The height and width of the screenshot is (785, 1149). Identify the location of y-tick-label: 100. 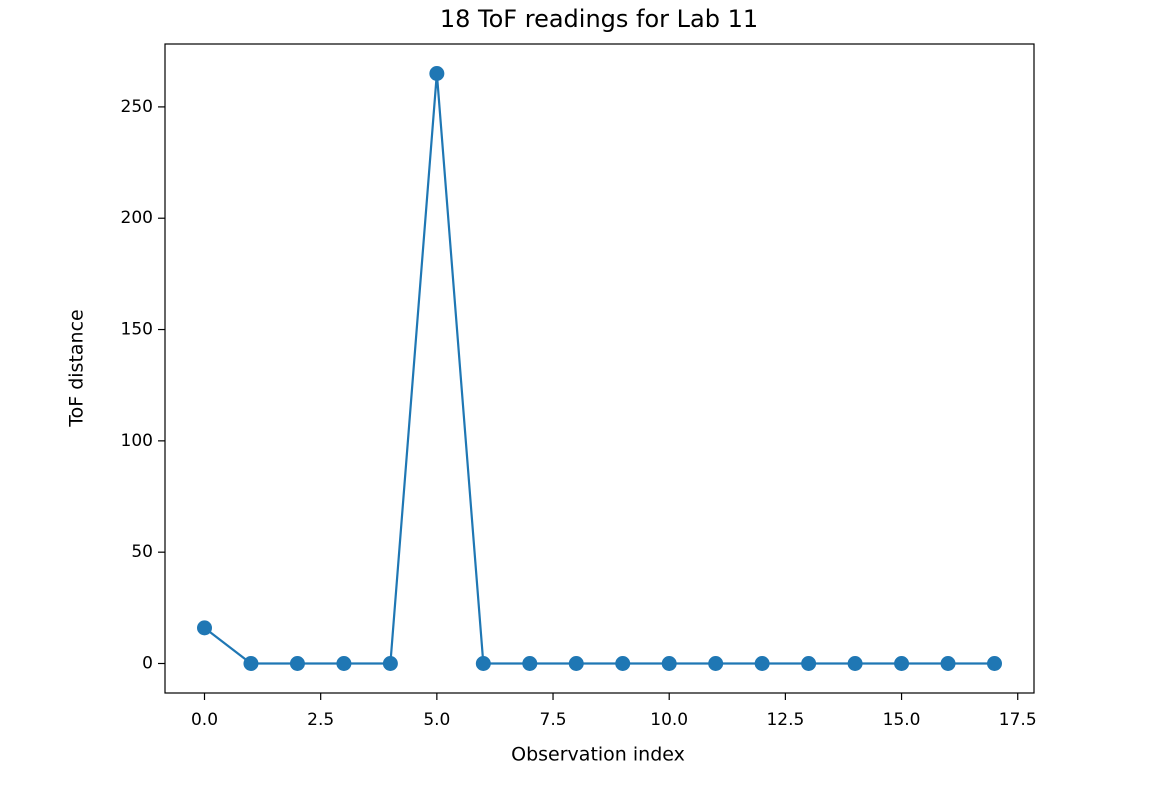
(137, 441).